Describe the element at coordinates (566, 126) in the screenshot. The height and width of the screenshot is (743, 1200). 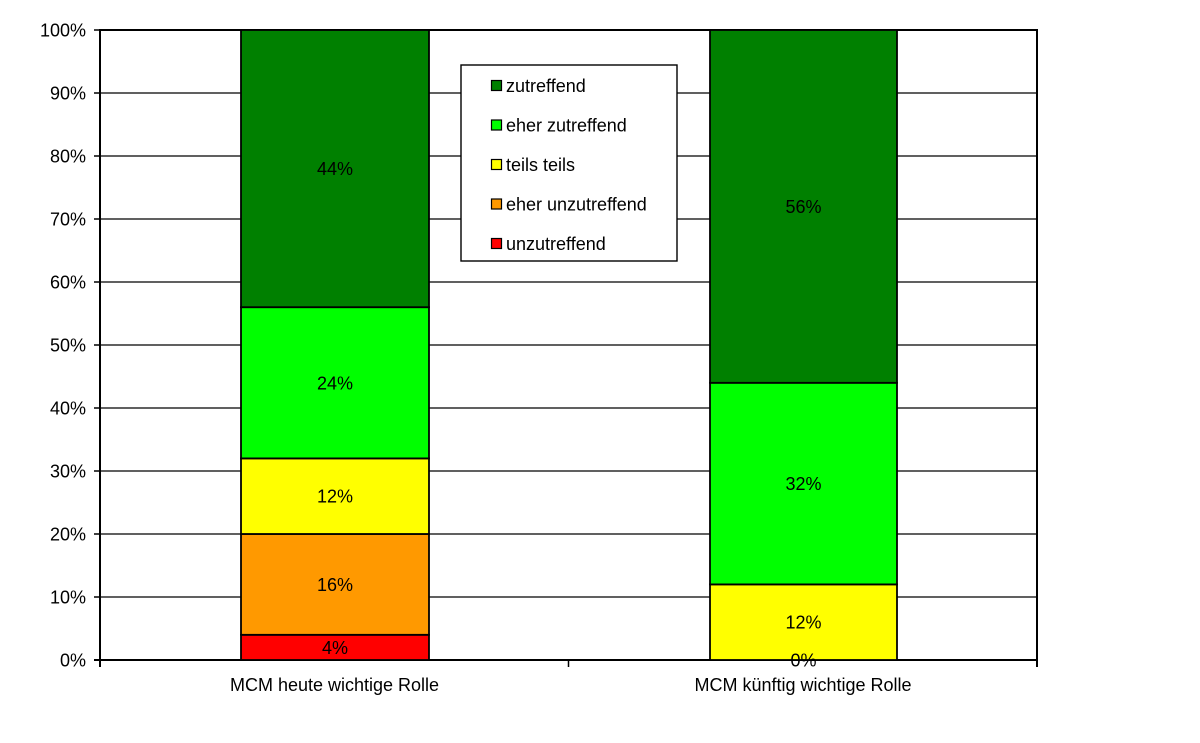
I see `svg-text: eher zutreffend` at that location.